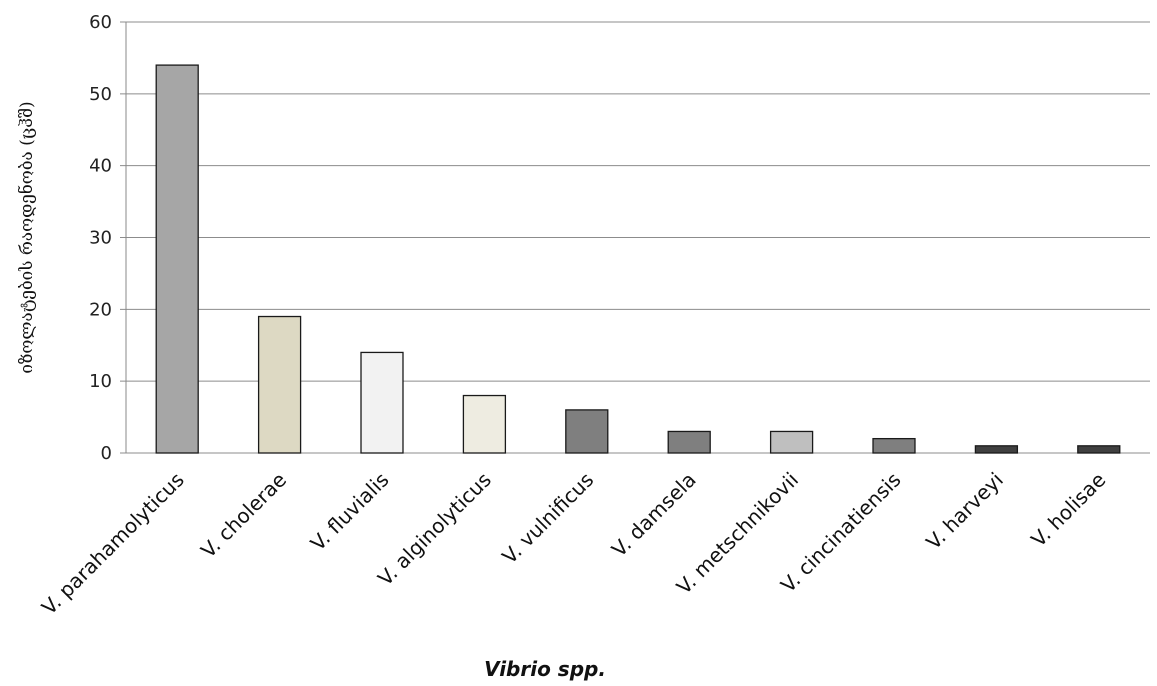  What do you see at coordinates (964, 511) in the screenshot?
I see `x-tick-label: V. harveyi` at bounding box center [964, 511].